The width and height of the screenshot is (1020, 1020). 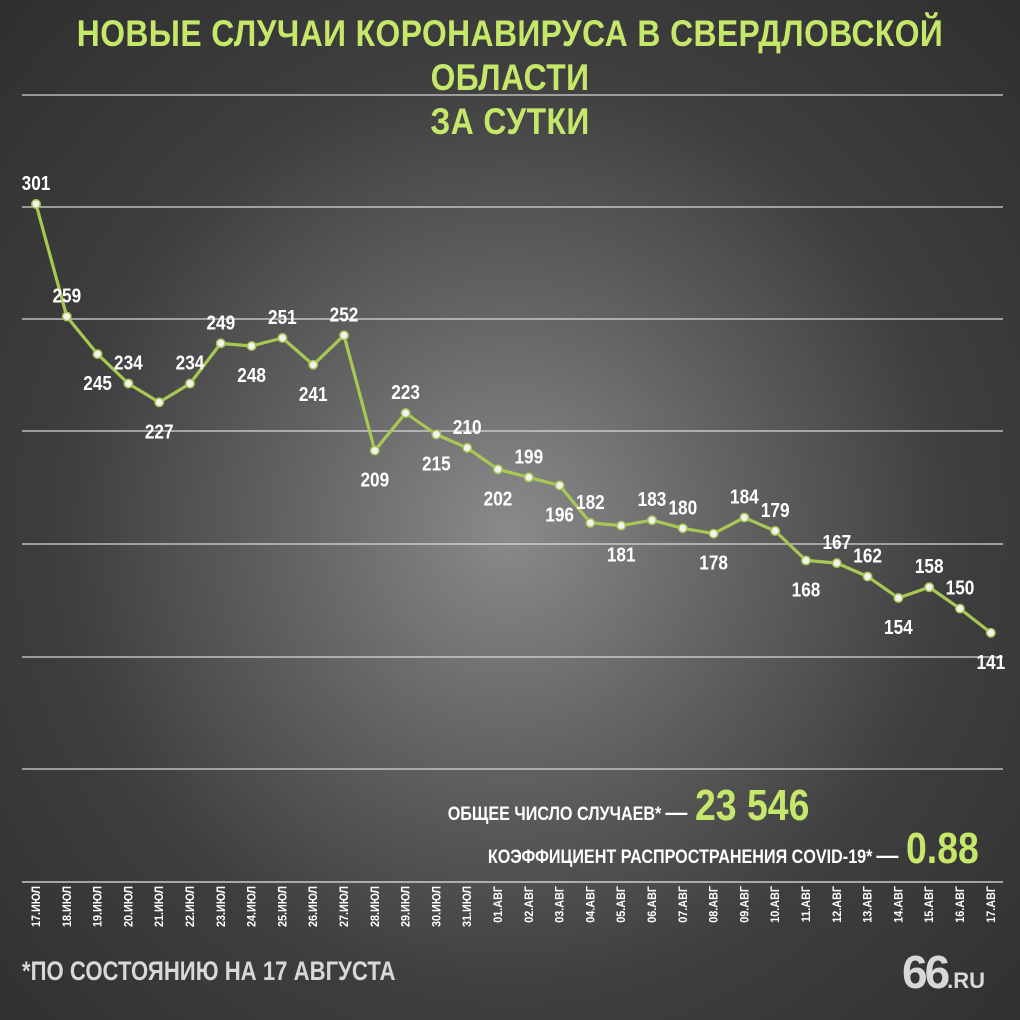 I want to click on data-label-3: 234, so click(x=128, y=362).